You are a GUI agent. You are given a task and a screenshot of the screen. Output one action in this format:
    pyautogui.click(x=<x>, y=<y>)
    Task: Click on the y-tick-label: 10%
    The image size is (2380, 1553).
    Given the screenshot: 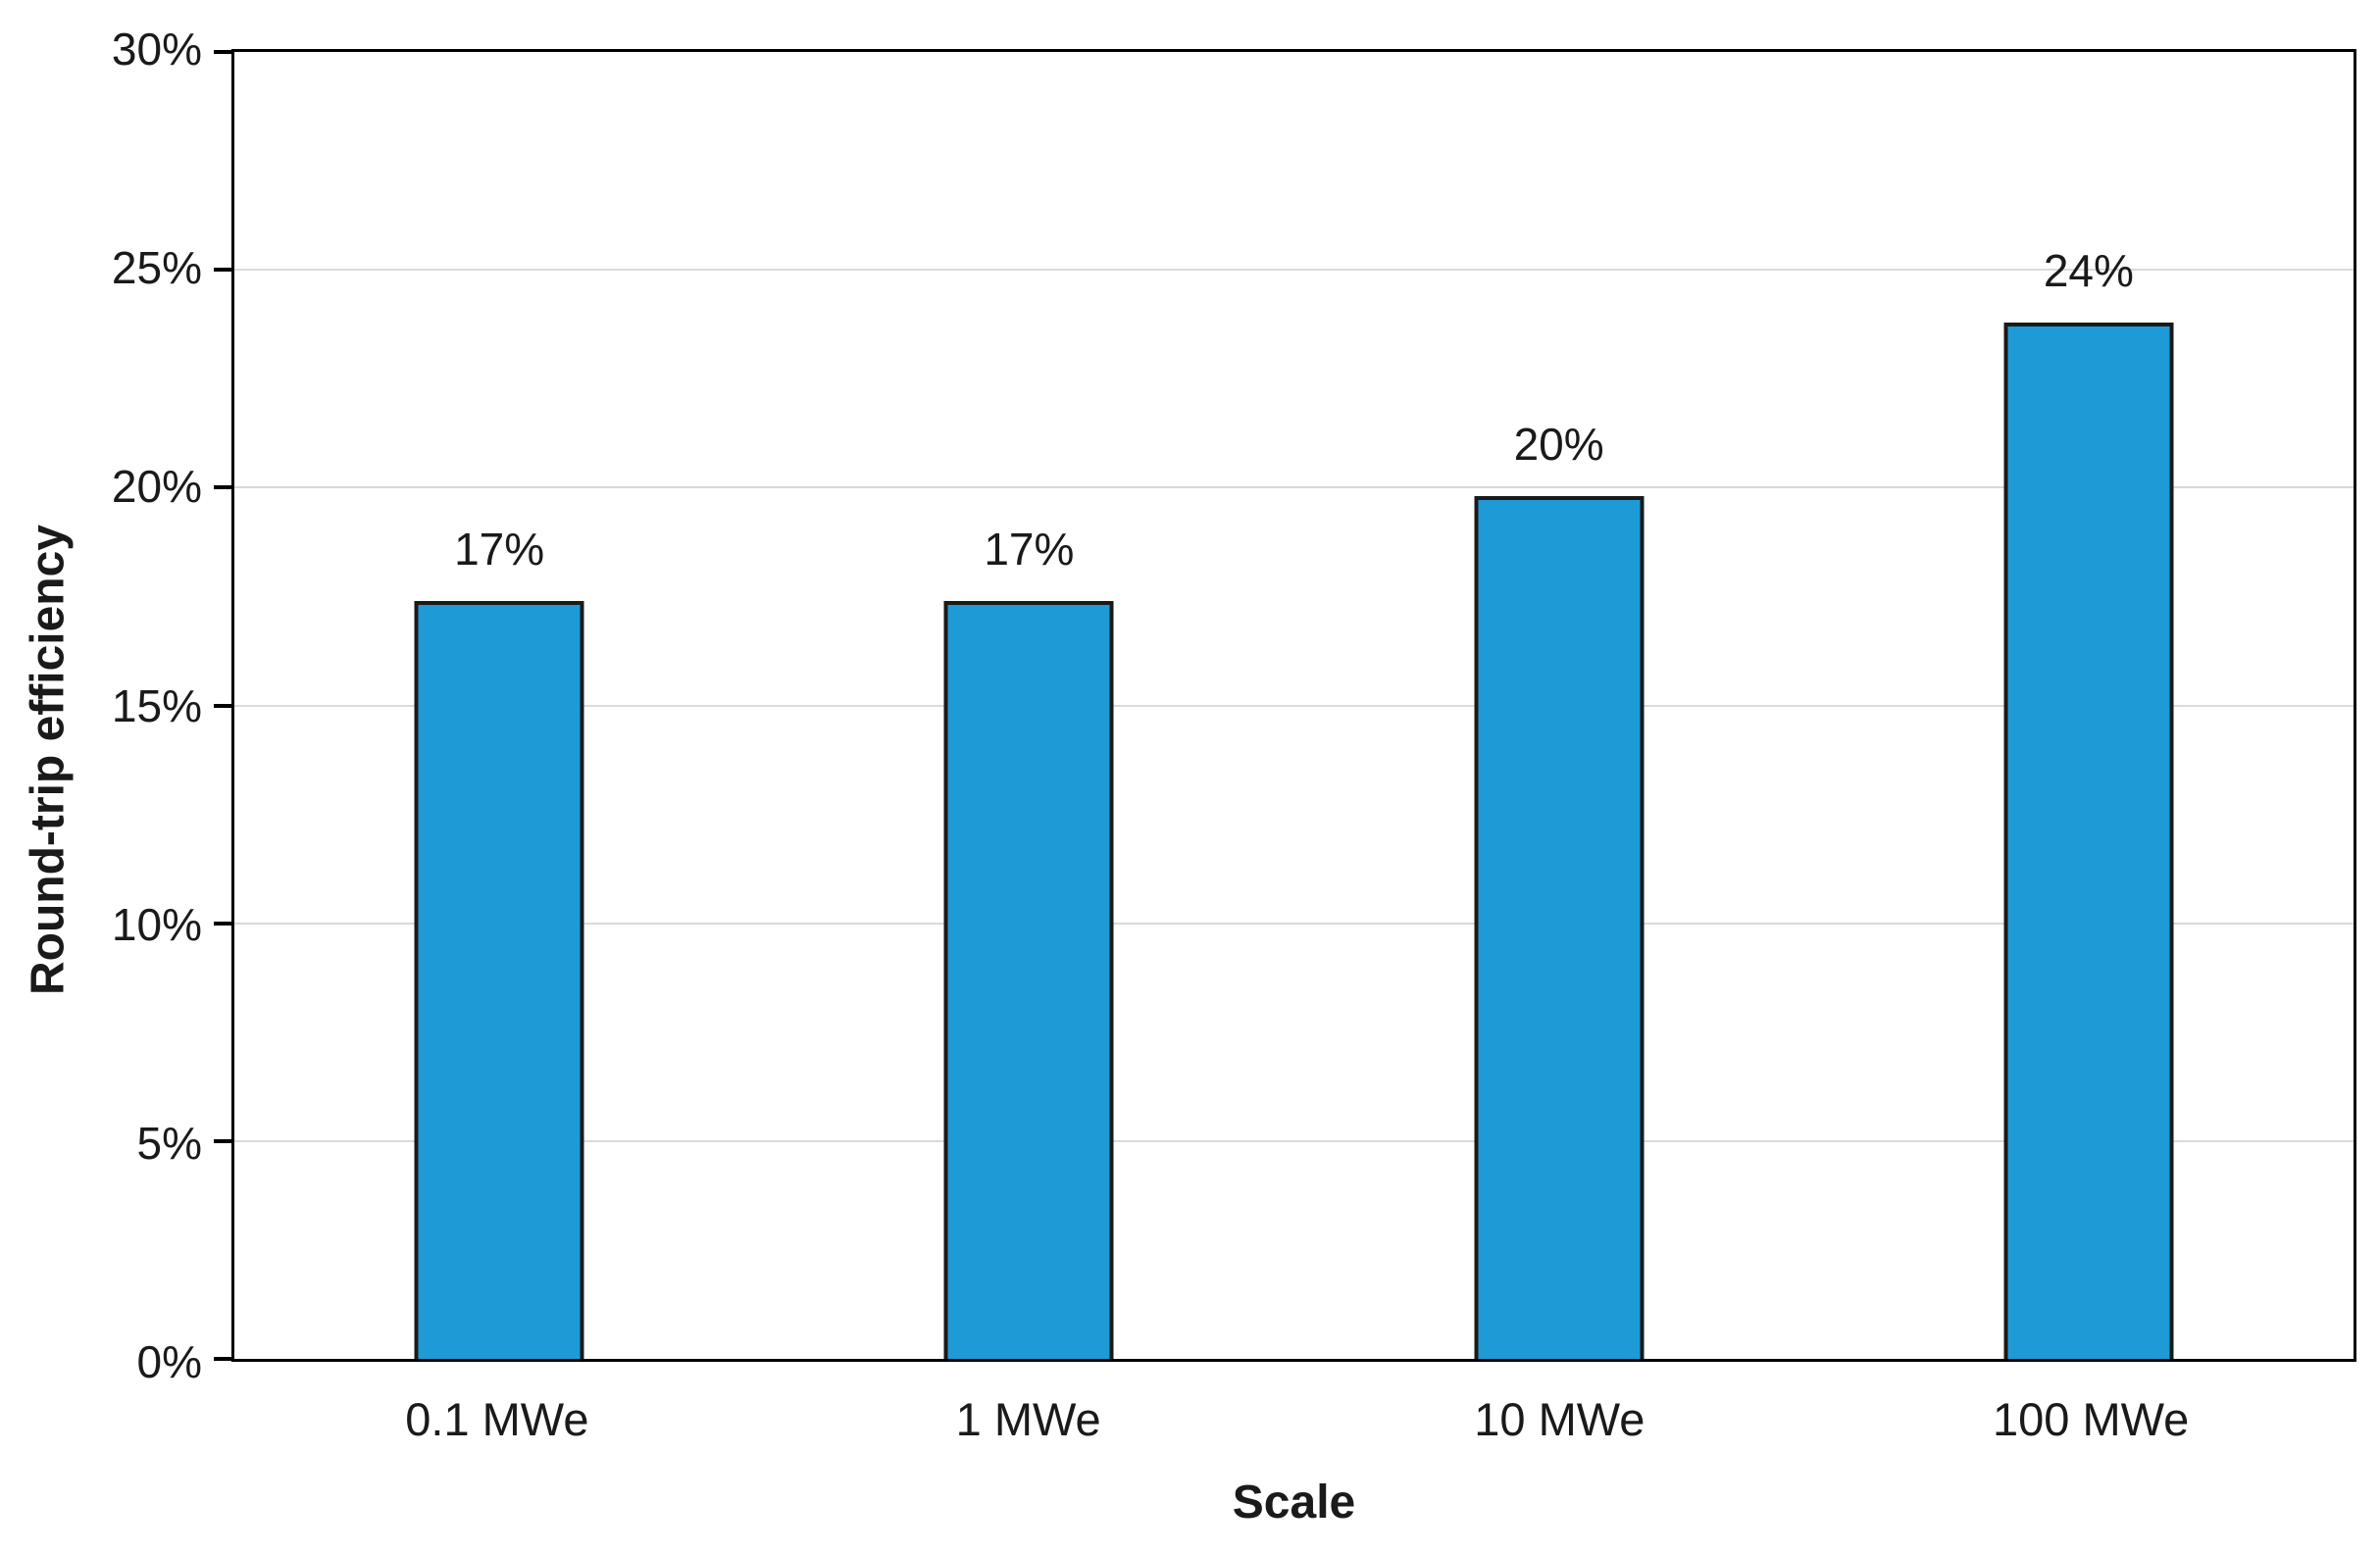 What is the action you would take?
    pyautogui.click(x=156, y=924)
    